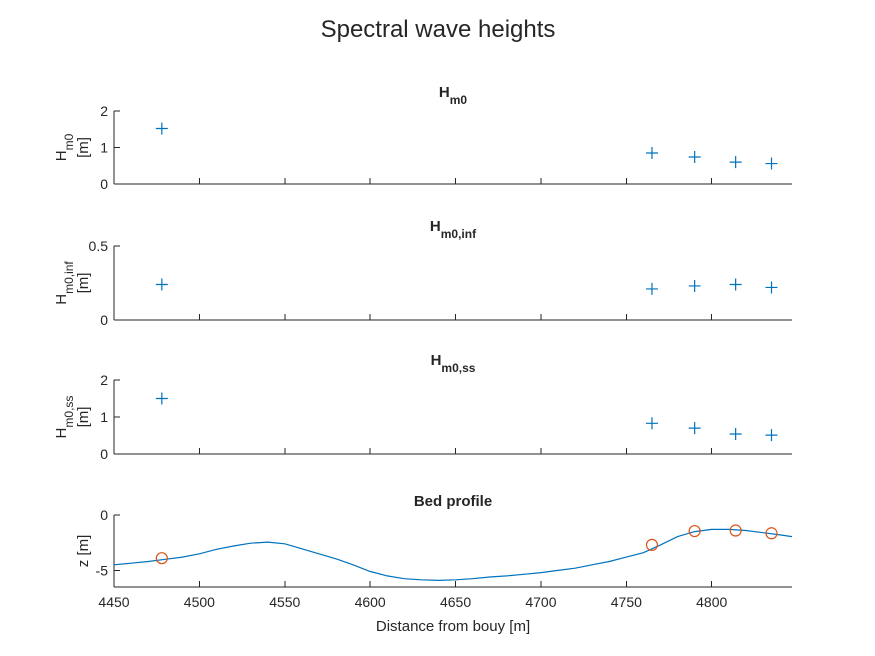 Image resolution: width=875 pixels, height=656 pixels. I want to click on y-axis-label-main: z [m], so click(83, 551).